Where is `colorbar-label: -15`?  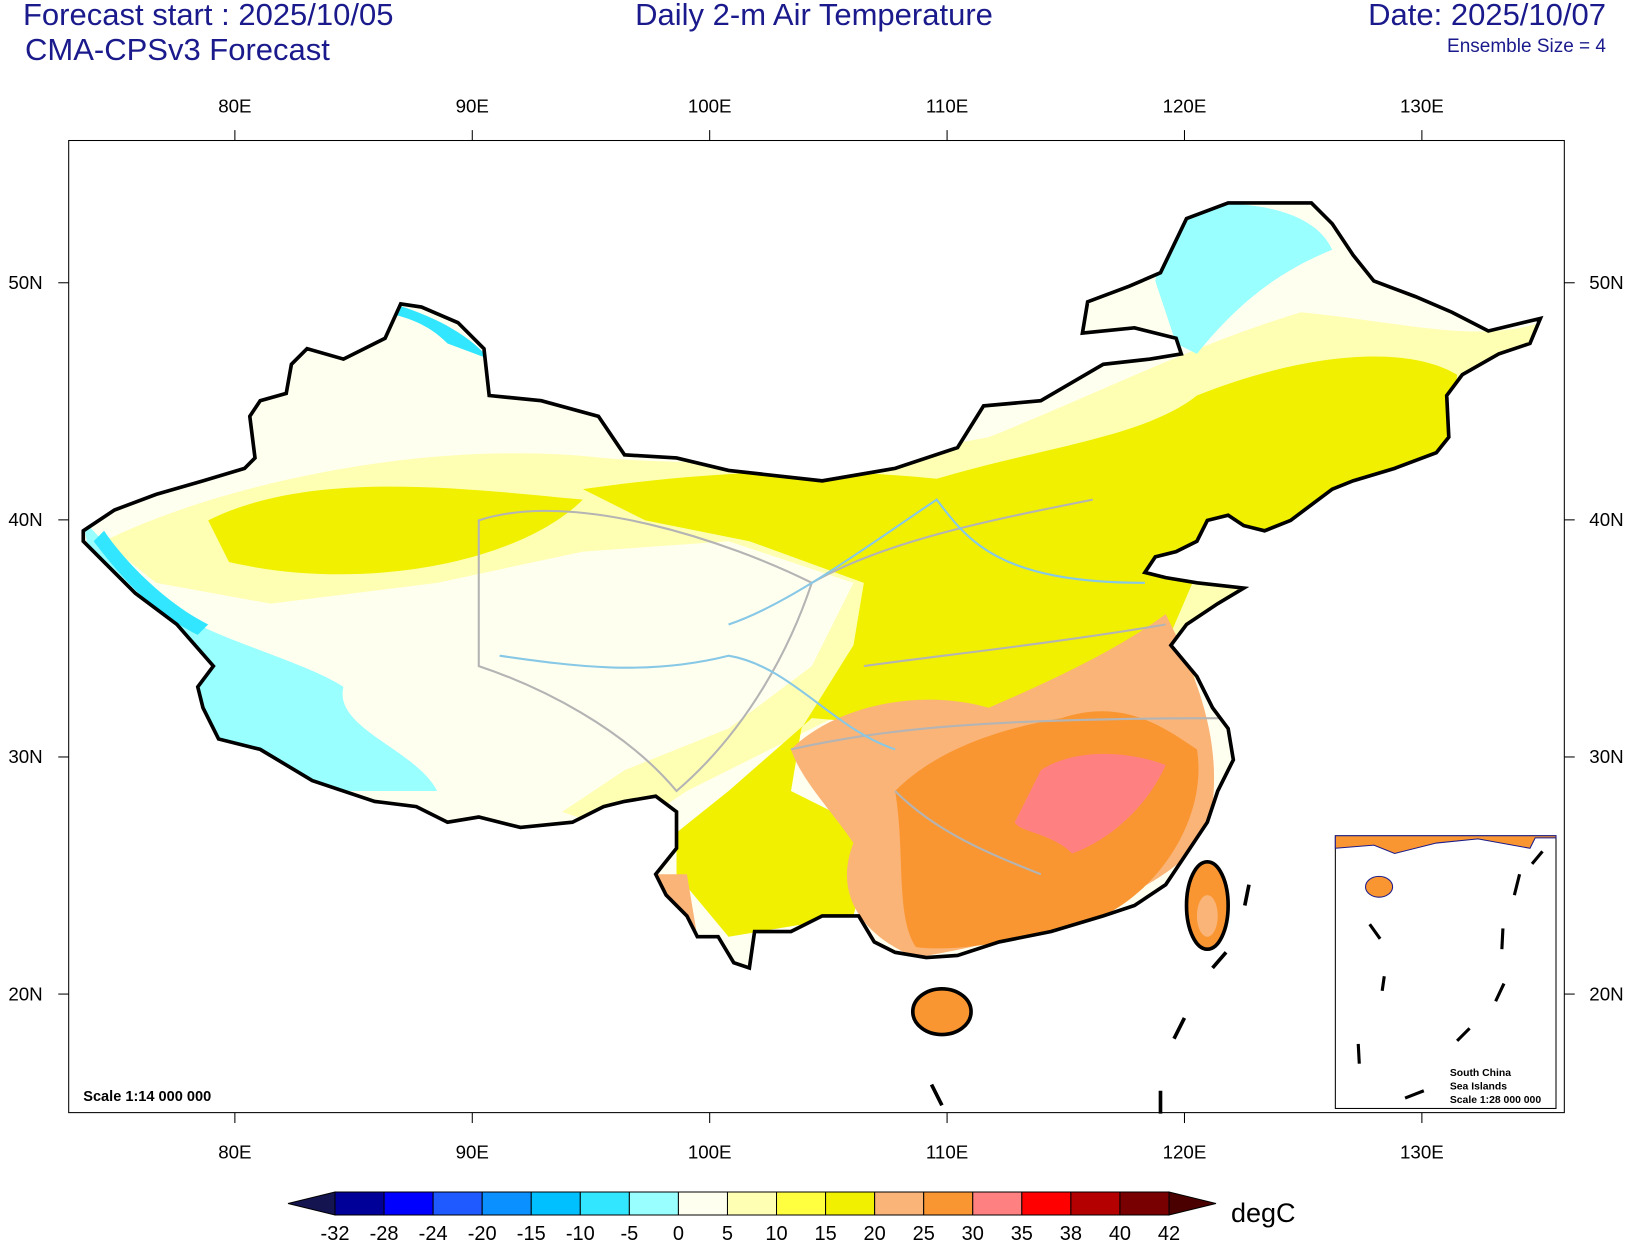
colorbar-label: -15 is located at coordinates (531, 1232).